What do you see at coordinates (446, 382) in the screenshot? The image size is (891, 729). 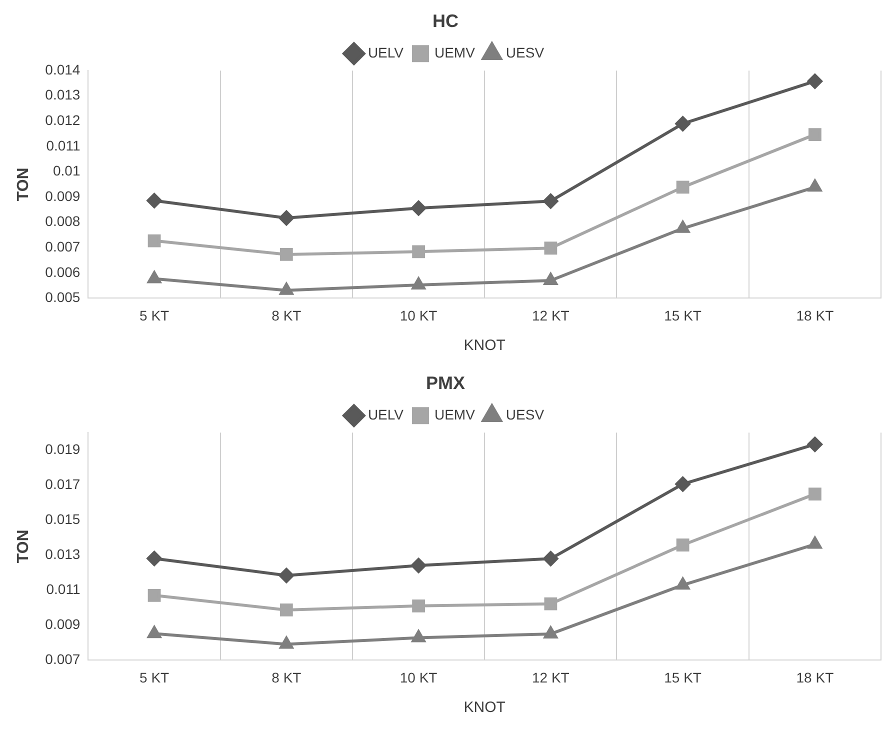 I see `chart-title: PMX` at bounding box center [446, 382].